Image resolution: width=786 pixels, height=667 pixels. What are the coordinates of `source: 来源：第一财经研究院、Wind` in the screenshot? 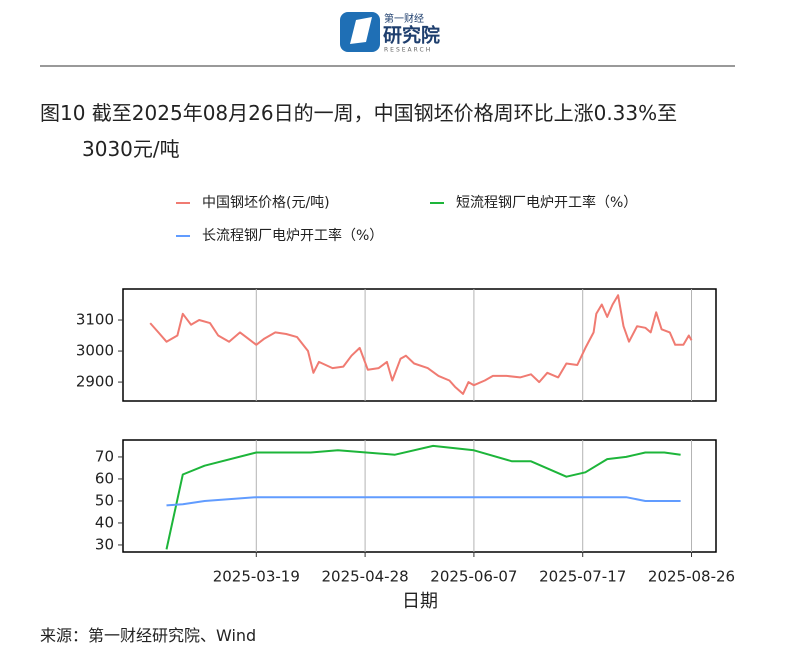 It's located at (148, 635).